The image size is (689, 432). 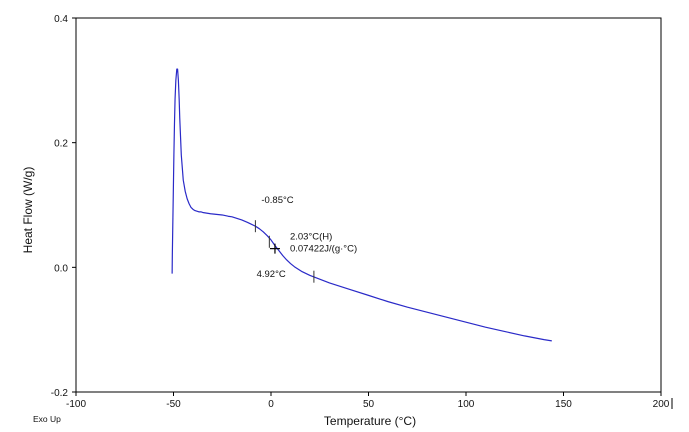 What do you see at coordinates (28, 210) in the screenshot?
I see `y-axis-title: Heat Flow (W/g)` at bounding box center [28, 210].